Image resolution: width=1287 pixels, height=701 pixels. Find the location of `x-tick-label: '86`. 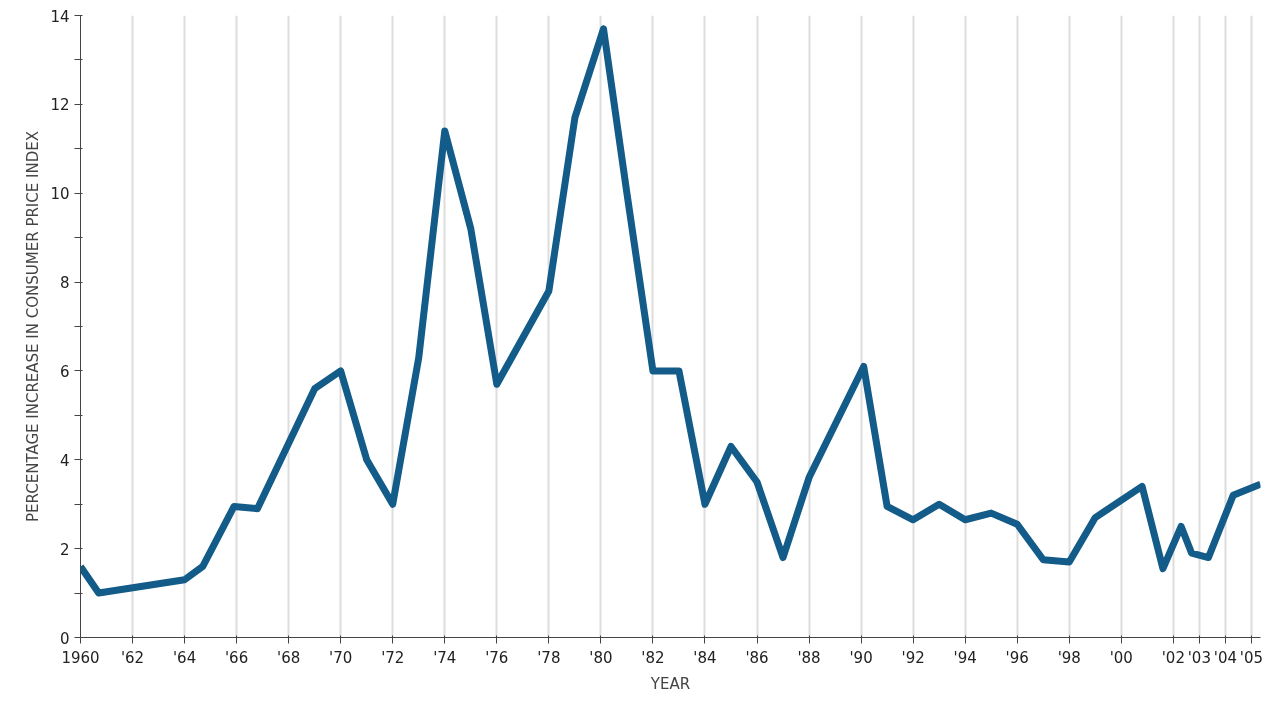

x-tick-label: '86 is located at coordinates (757, 657).